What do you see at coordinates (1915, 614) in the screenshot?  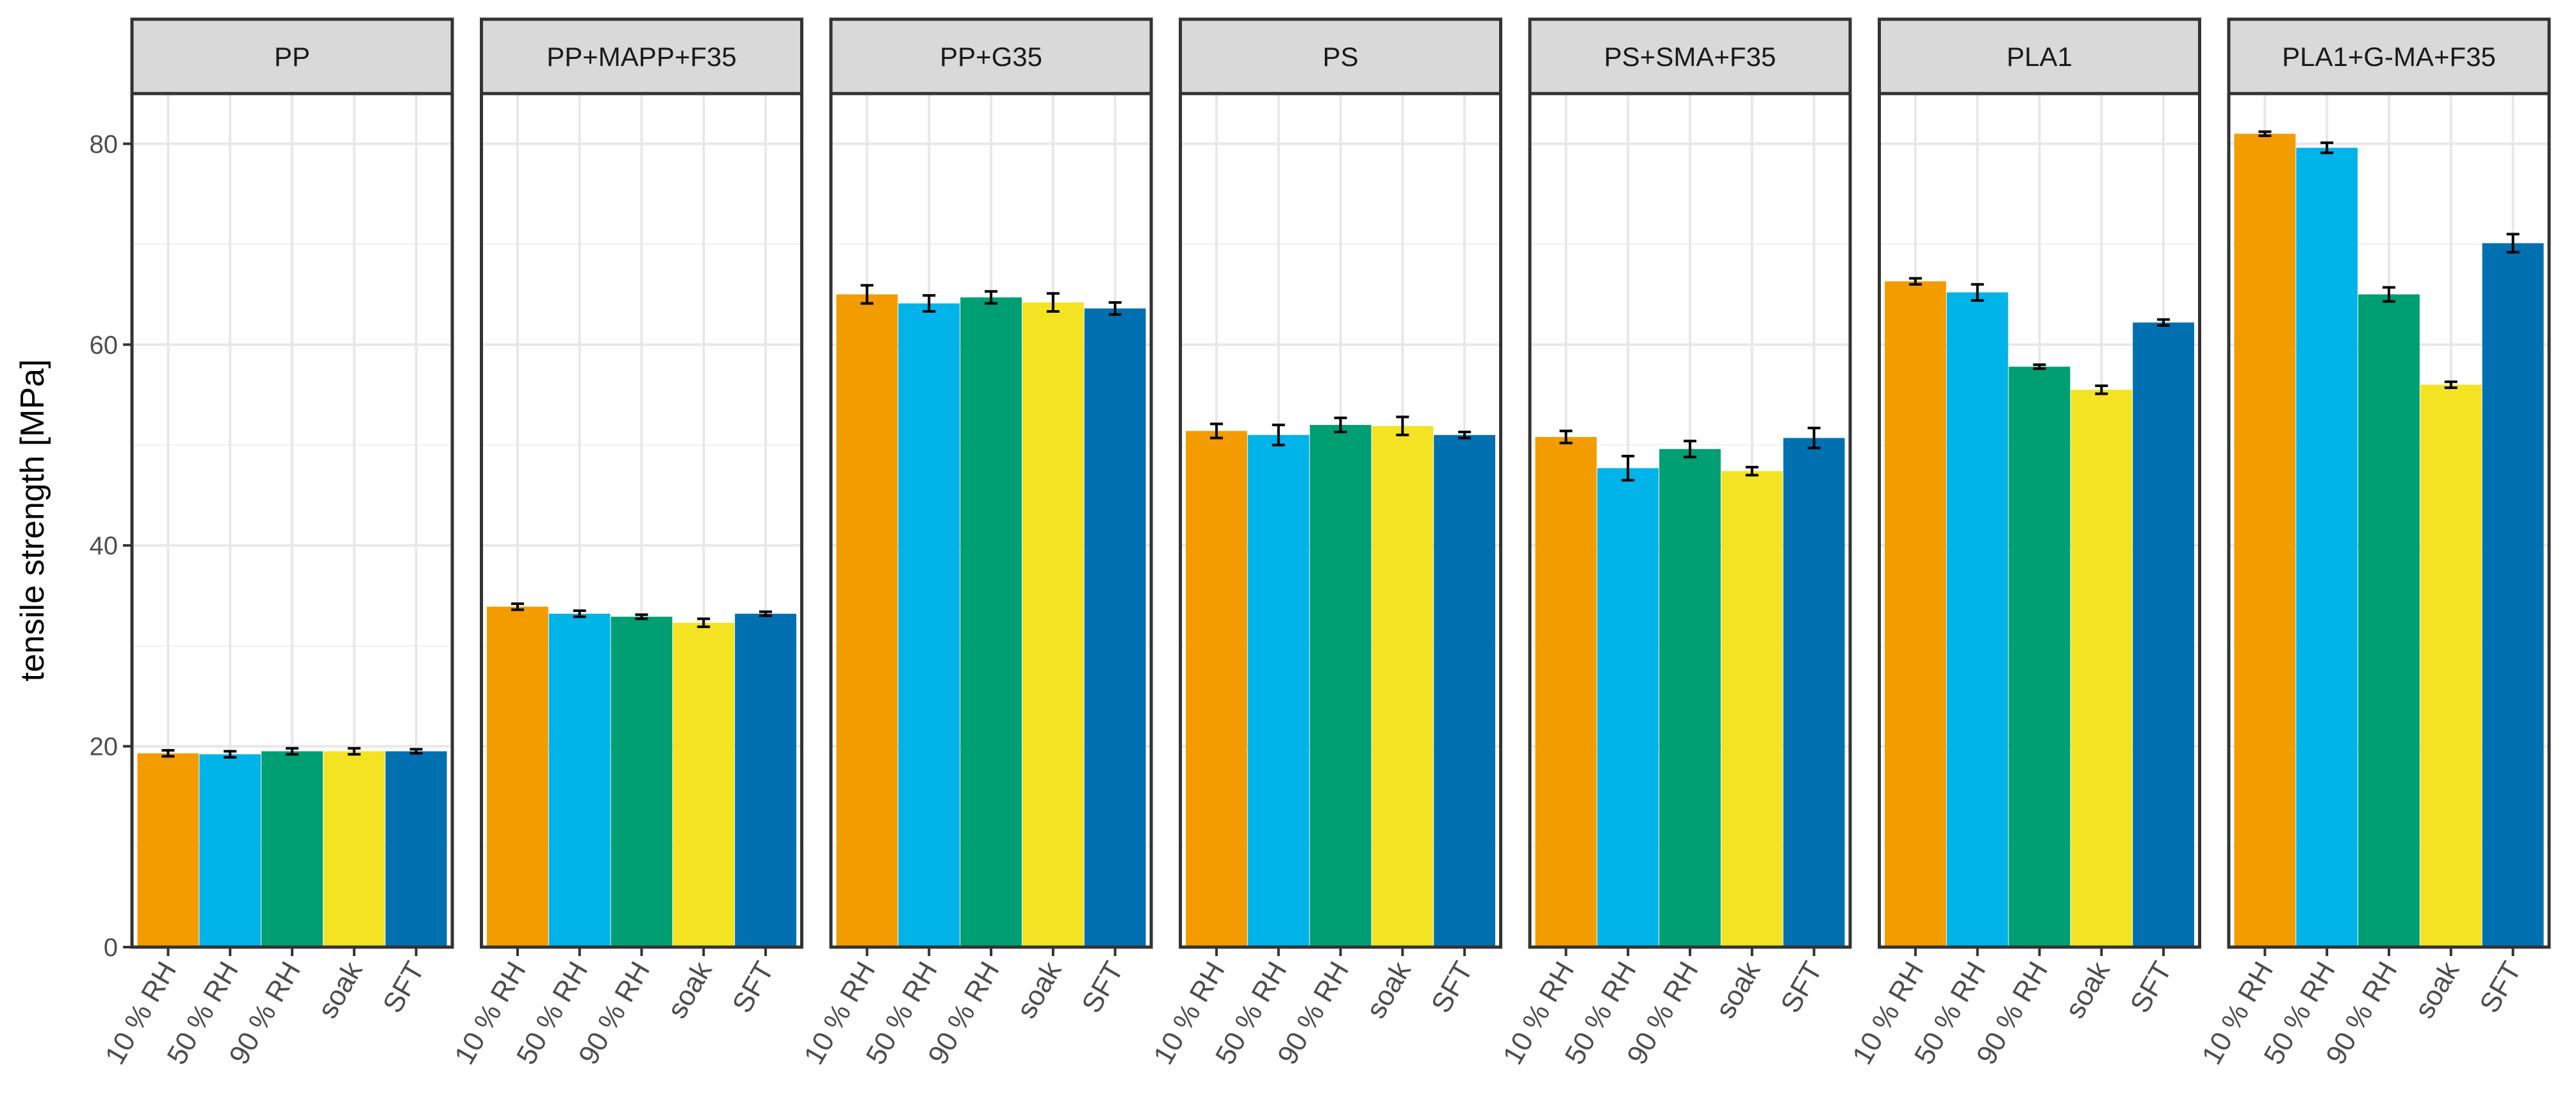 I see `bar-pla1-10-rh` at bounding box center [1915, 614].